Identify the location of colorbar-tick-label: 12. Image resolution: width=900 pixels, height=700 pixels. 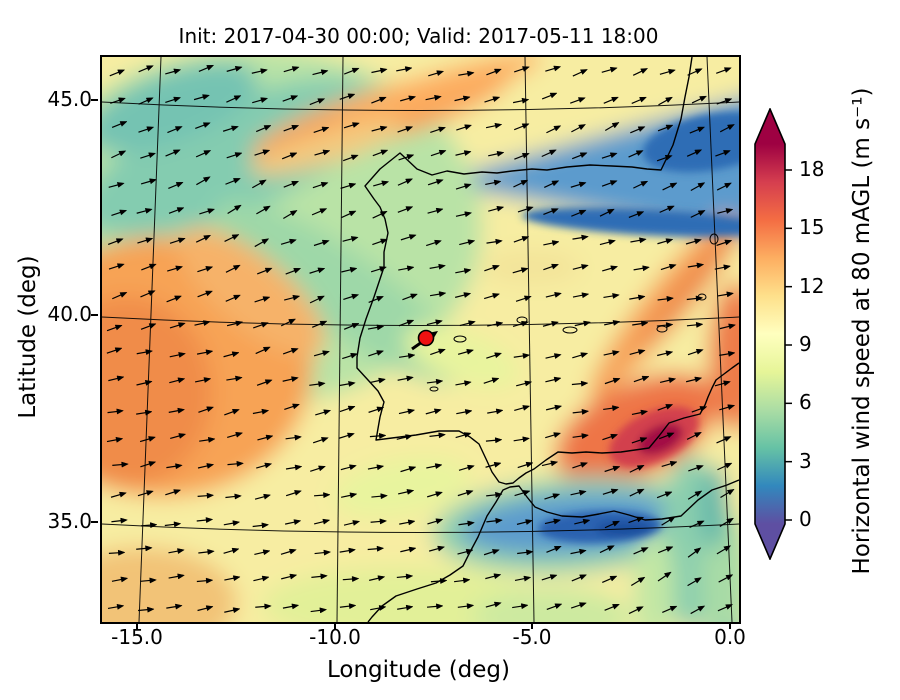
(812, 286).